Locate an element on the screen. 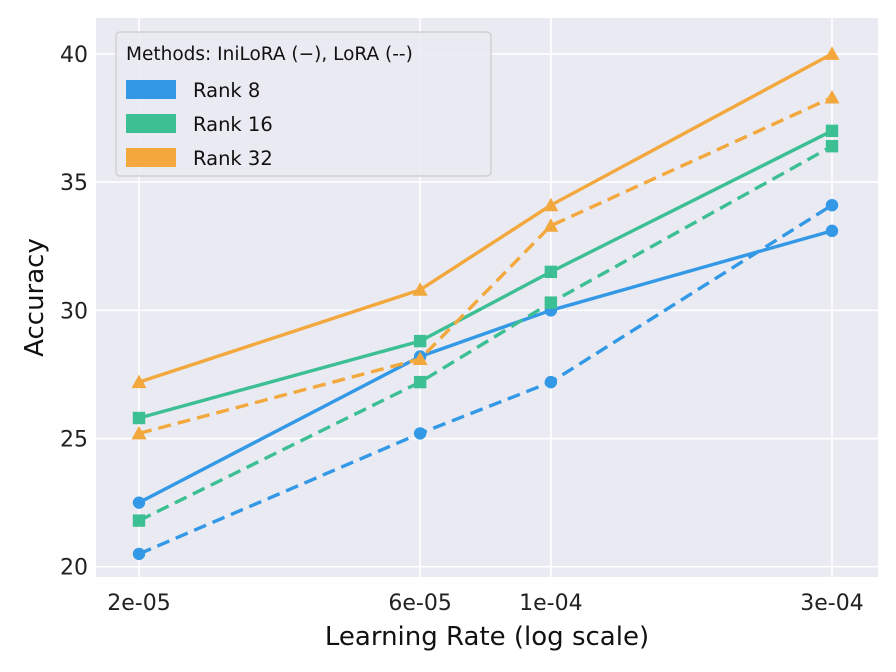 The image size is (896, 672). legend-label: Rank 16 is located at coordinates (233, 124).